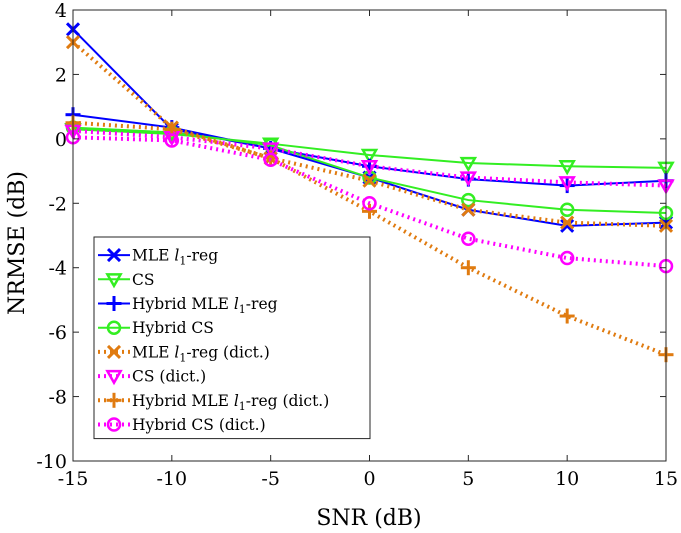 Image resolution: width=681 pixels, height=533 pixels. Describe the element at coordinates (17, 243) in the screenshot. I see `y-axis-label: NRMSE (dB)` at that location.